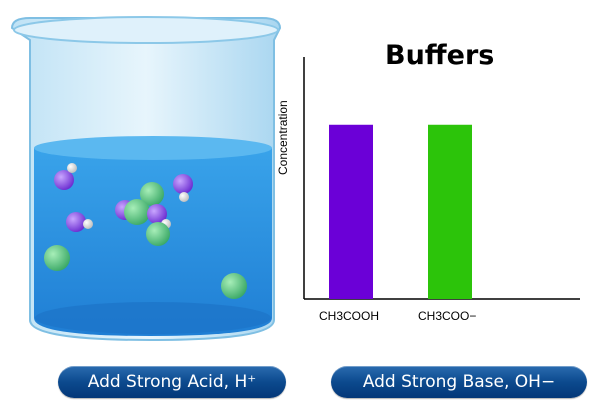  What do you see at coordinates (349, 316) in the screenshot?
I see `tick-label-ch3cooh: CH3COOH` at bounding box center [349, 316].